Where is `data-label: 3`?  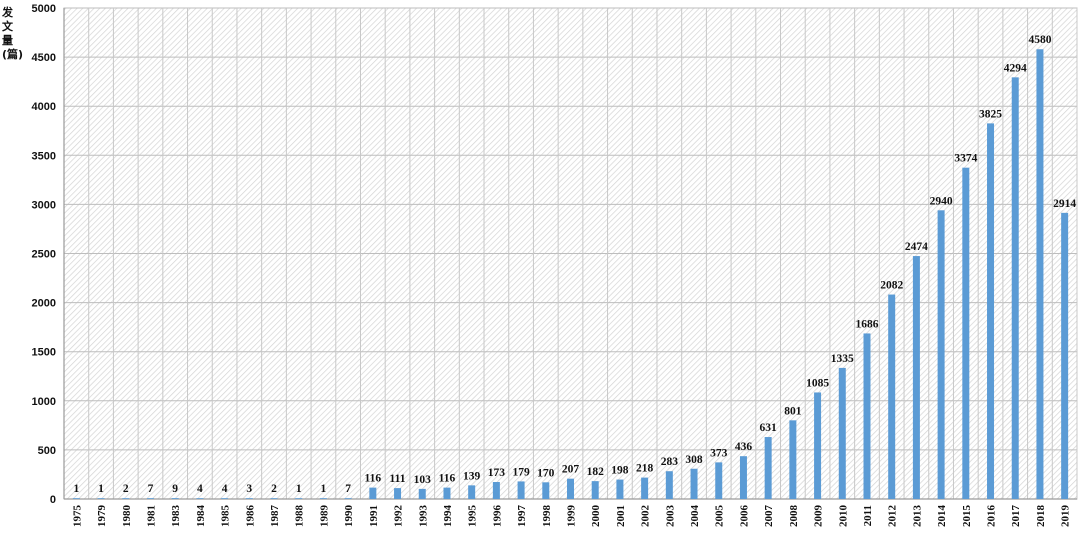 data-label: 3 is located at coordinates (249, 489).